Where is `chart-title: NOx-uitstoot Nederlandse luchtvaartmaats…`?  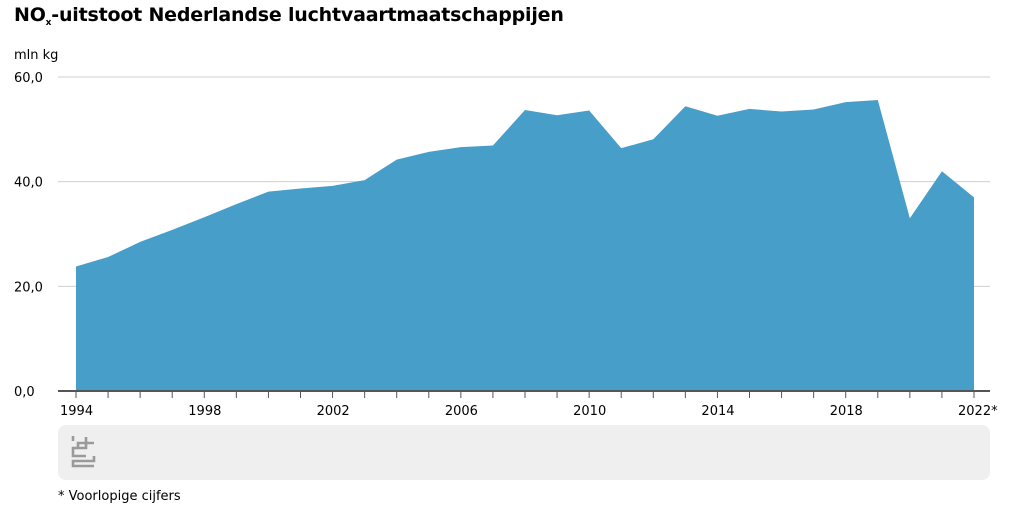
chart-title: NOx-uitstoot Nederlandse luchtvaartmaats… is located at coordinates (289, 16).